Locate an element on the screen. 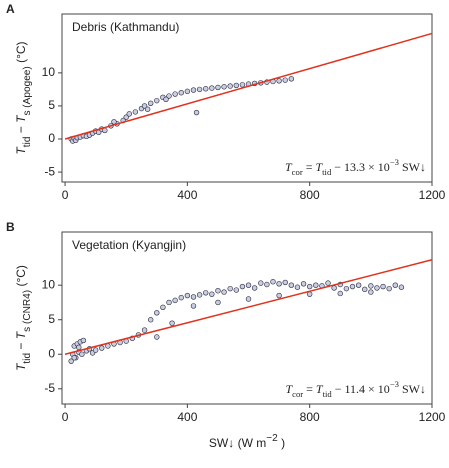 The image size is (449, 468). y-axis-label: Ttid − Ts (CNR4) (°C) is located at coordinates (23, 318).